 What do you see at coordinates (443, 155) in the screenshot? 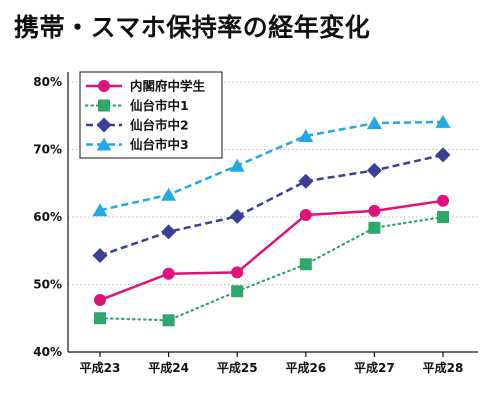
I see `data-point-仙台市中2-平成28` at bounding box center [443, 155].